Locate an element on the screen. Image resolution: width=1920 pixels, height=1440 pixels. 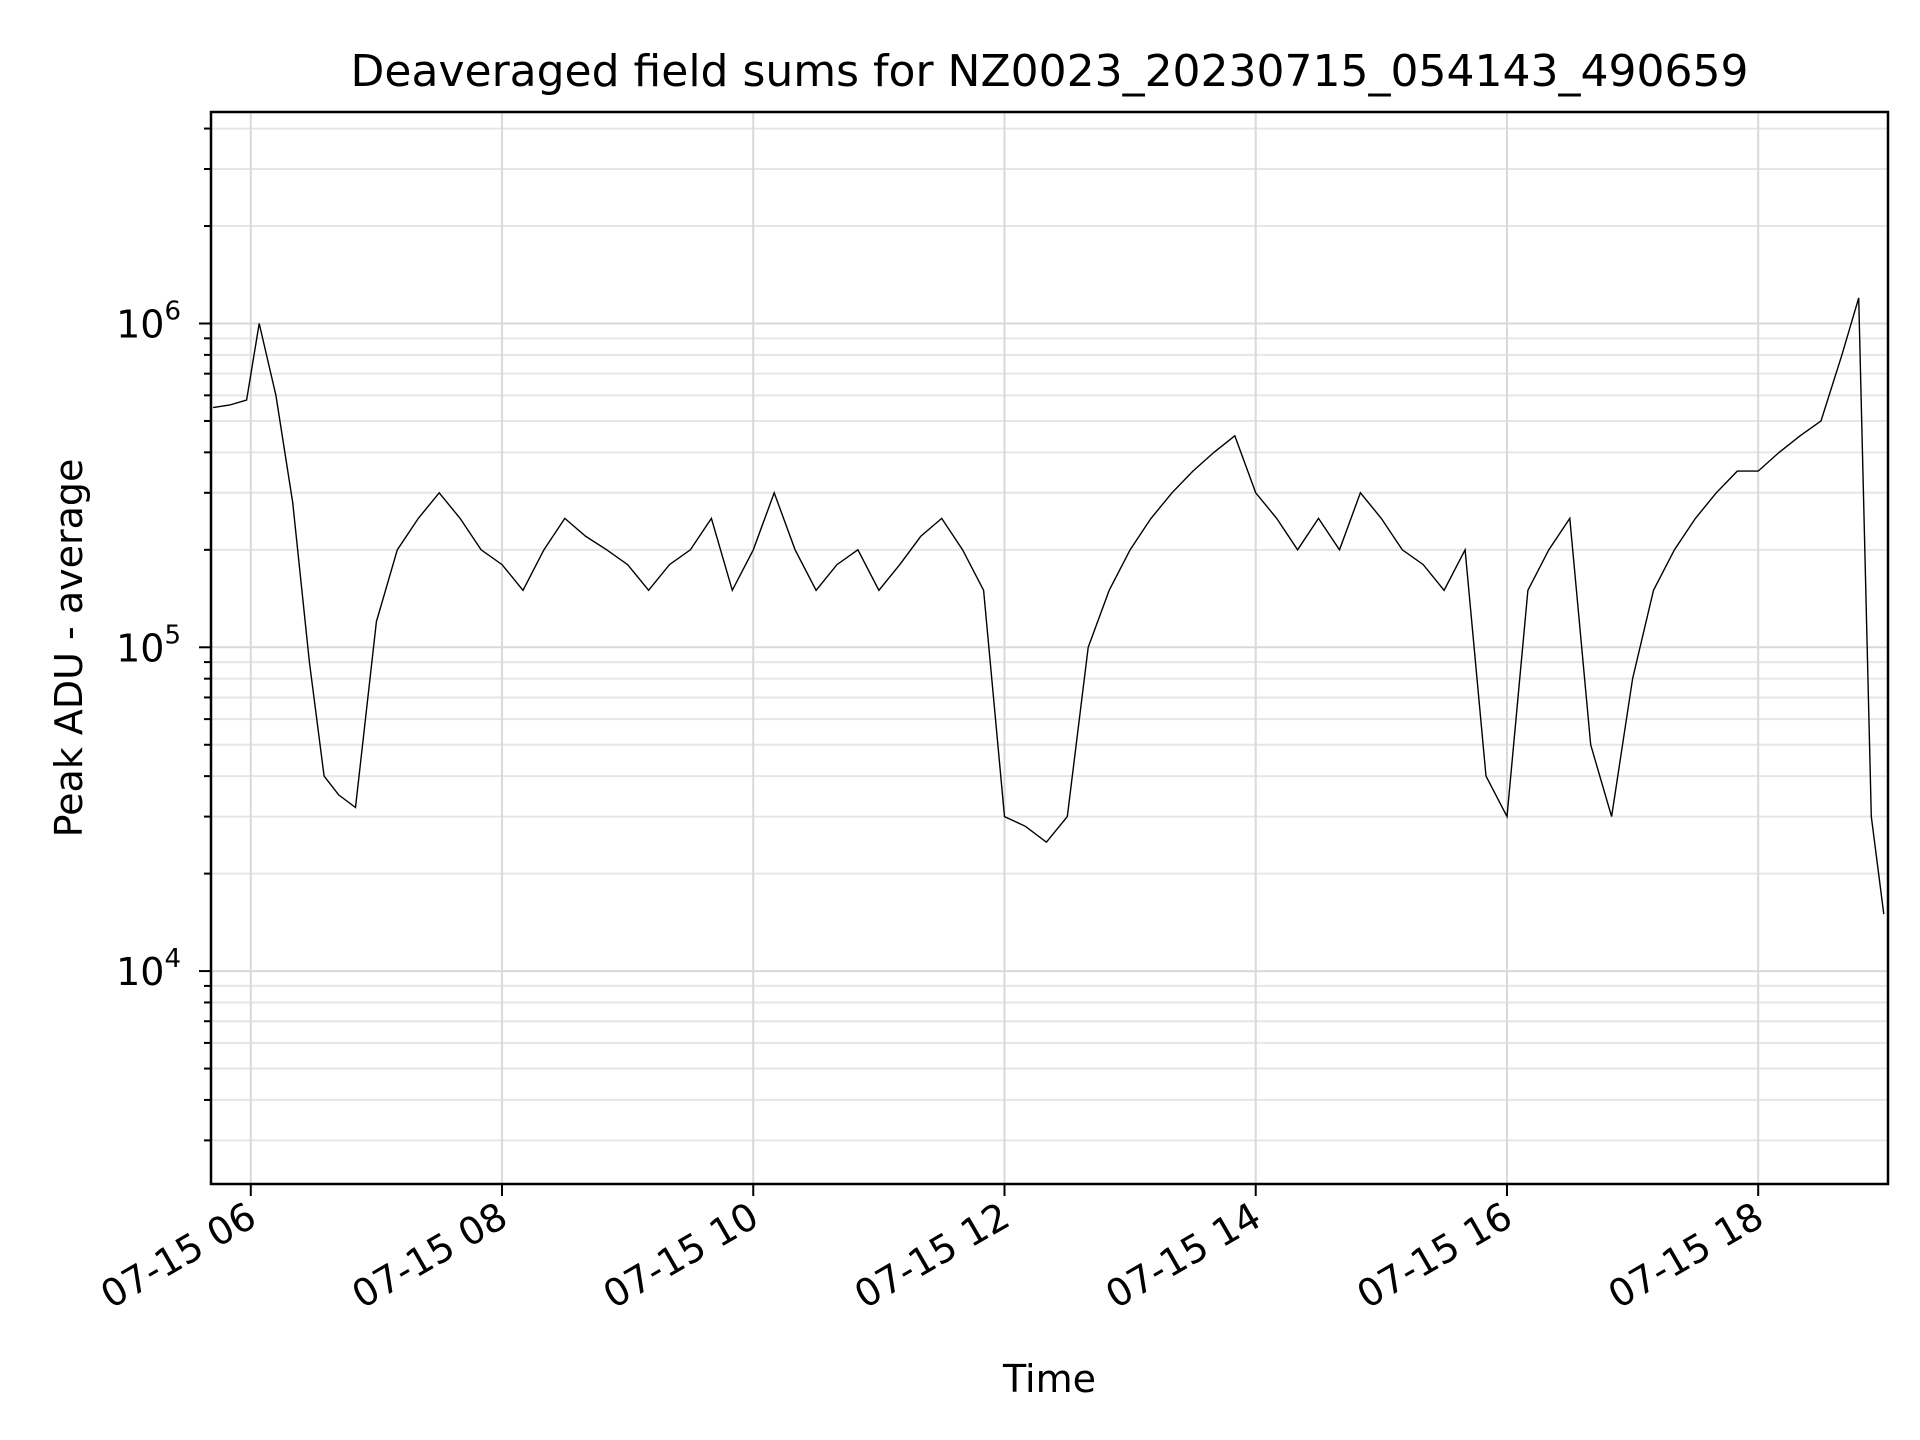
x-tick-label: 07-15 14 is located at coordinates (1183, 1256).